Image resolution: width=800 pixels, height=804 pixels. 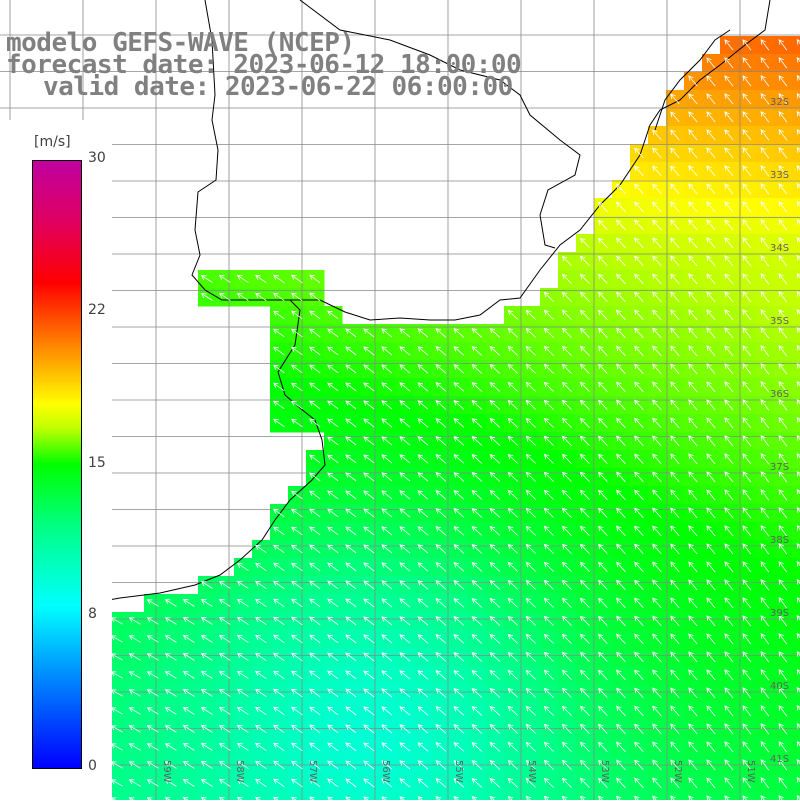 I want to click on lat-label: 36S, so click(x=779, y=394).